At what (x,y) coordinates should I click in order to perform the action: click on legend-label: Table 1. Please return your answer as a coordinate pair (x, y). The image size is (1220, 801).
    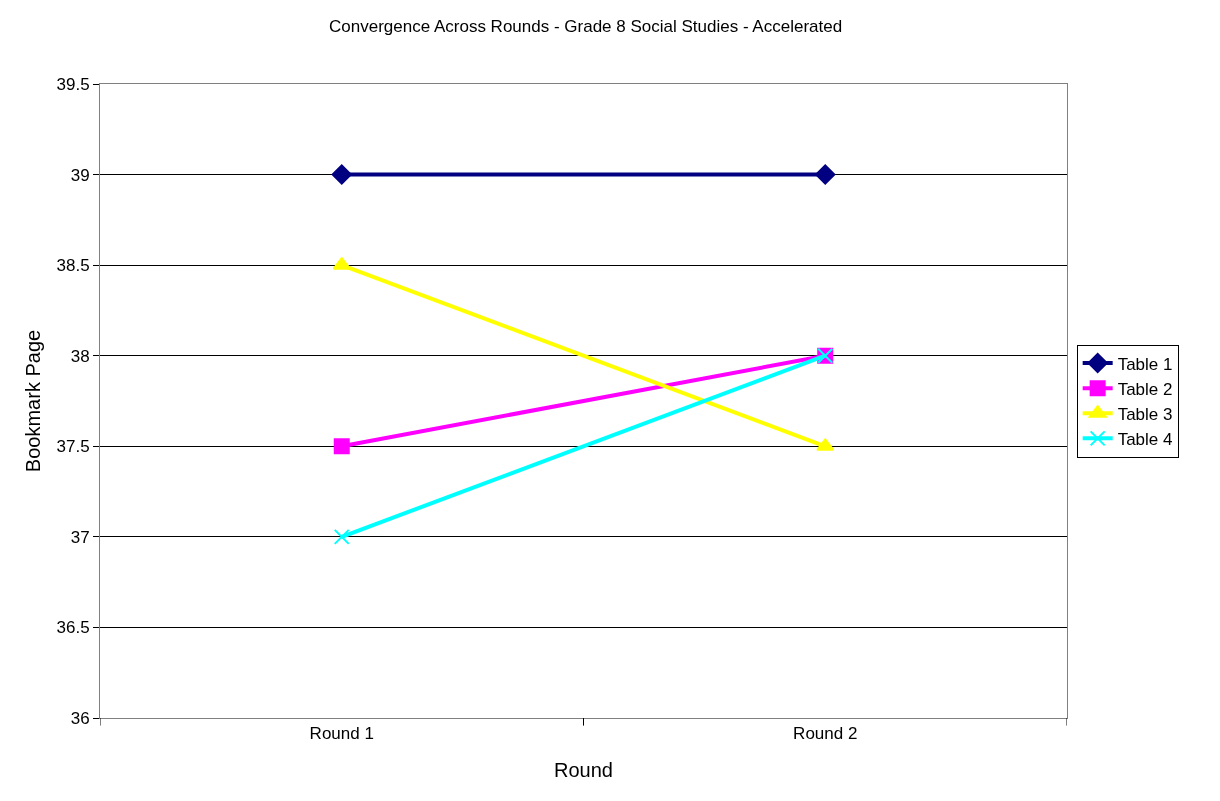
    Looking at the image, I should click on (1145, 364).